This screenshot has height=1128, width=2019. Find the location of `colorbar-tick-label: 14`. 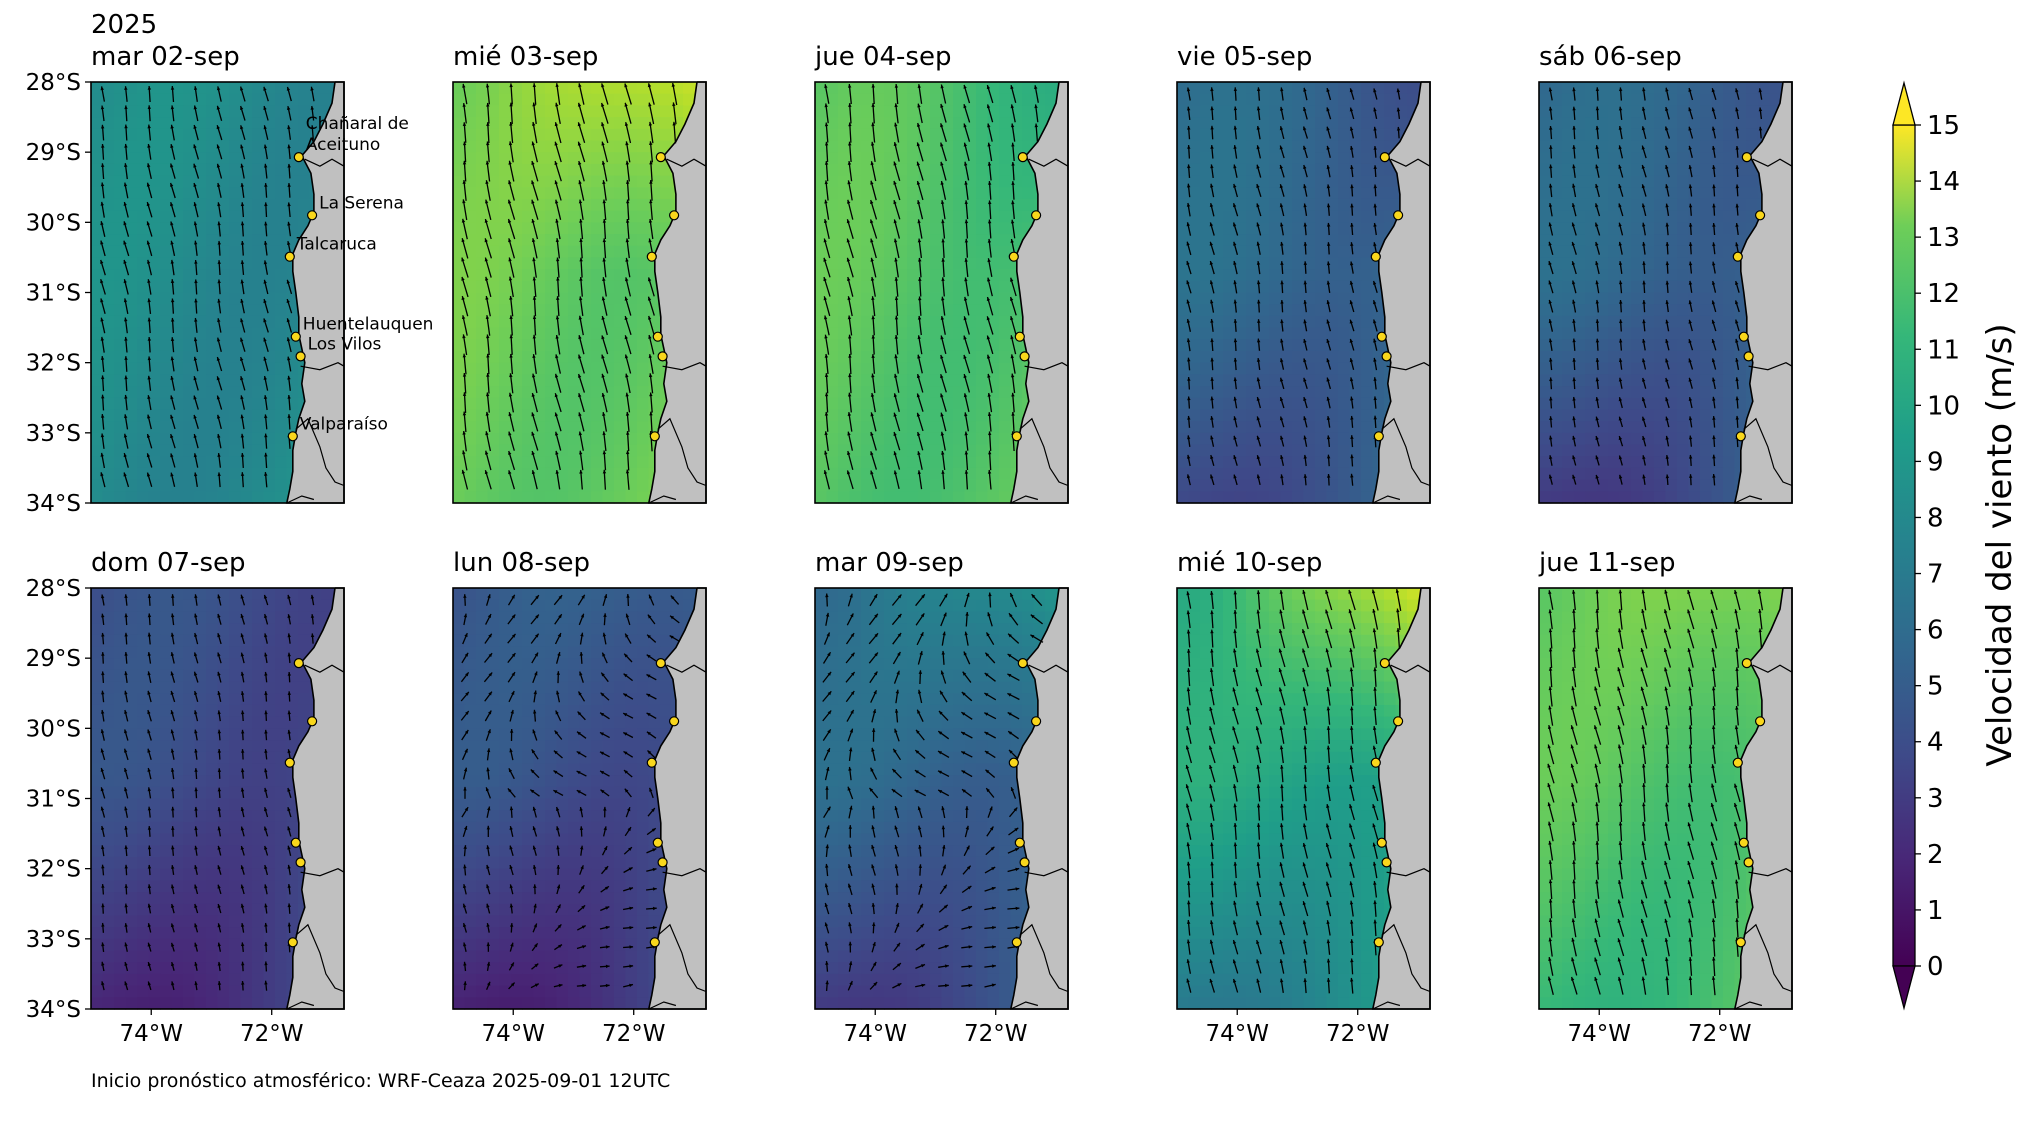

colorbar-tick-label: 14 is located at coordinates (1943, 182).